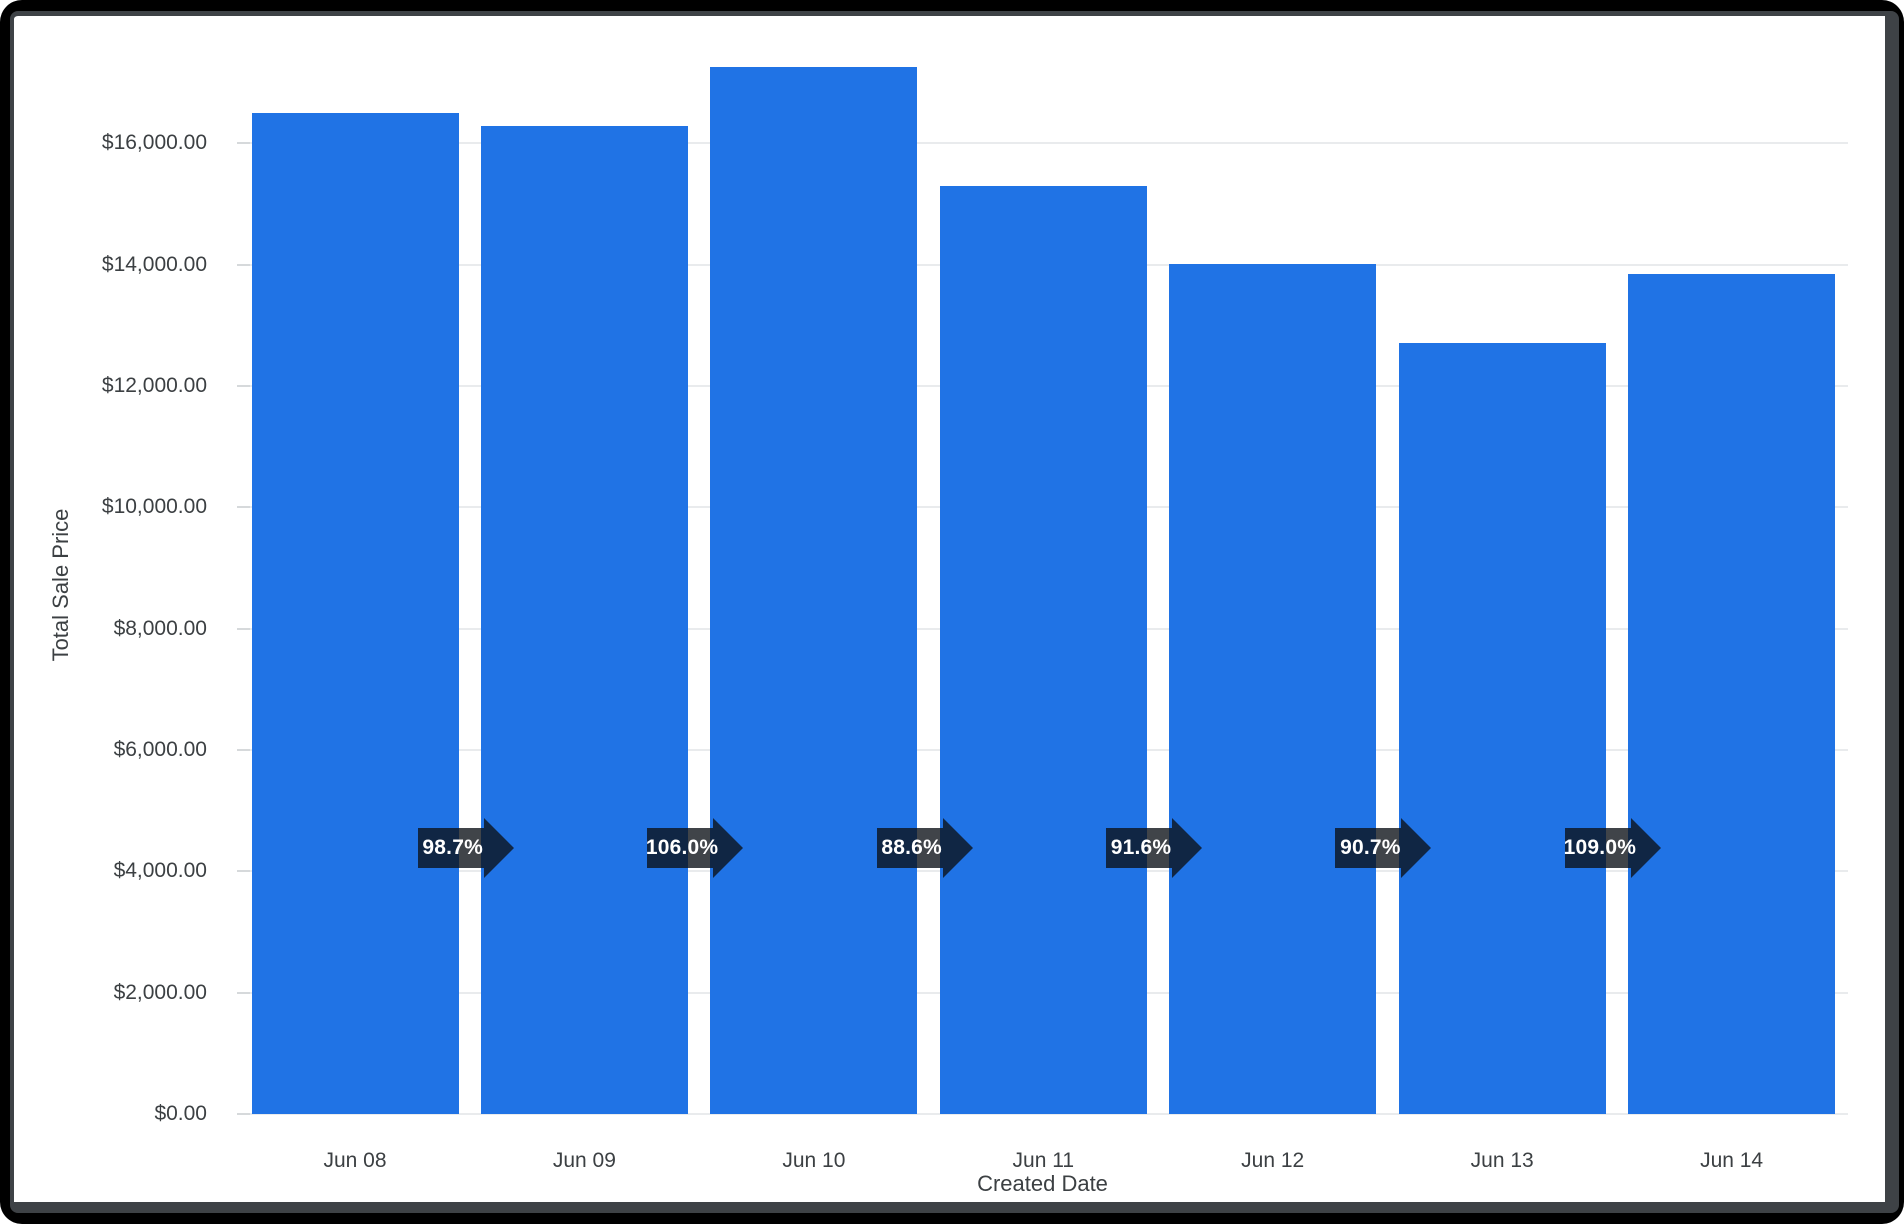  Describe the element at coordinates (1370, 847) in the screenshot. I see `growth-arrow-label: 90.7%` at that location.